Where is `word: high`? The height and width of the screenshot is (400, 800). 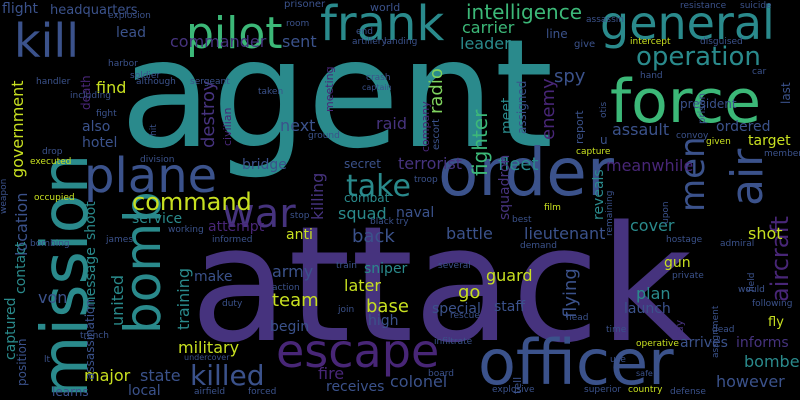 word: high is located at coordinates (383, 321).